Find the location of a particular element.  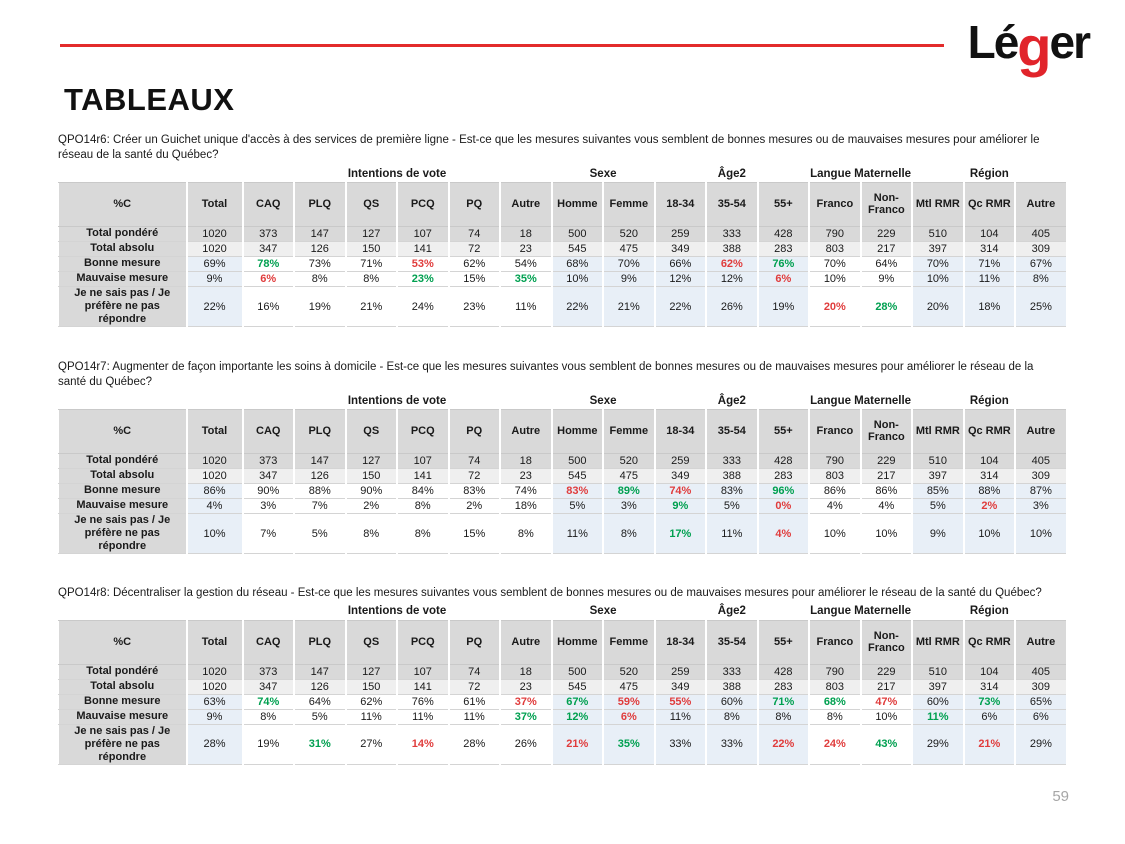

leger-logo: Léger is located at coordinates (1029, 46).